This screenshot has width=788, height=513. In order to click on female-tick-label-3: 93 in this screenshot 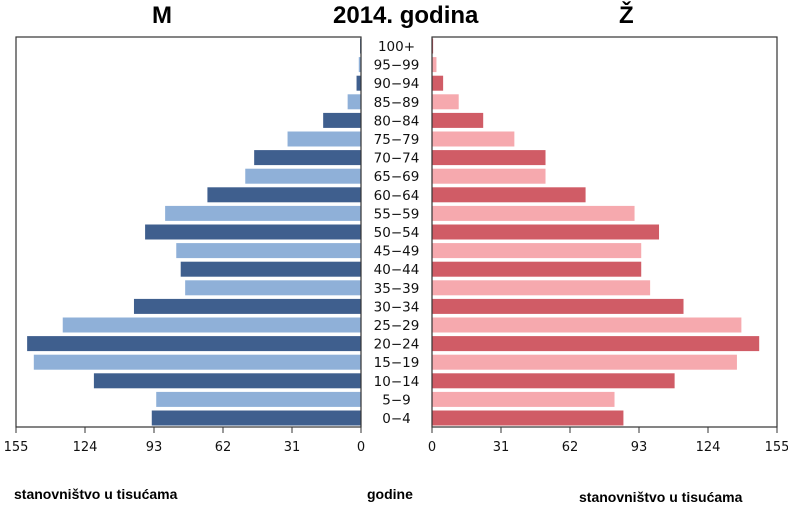, I will do `click(639, 447)`.